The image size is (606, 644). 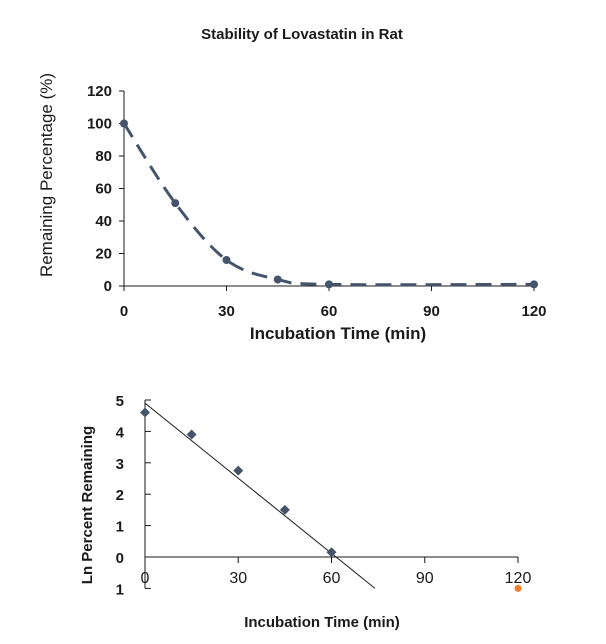 I want to click on chart1-y-tick-label: 0, so click(x=108, y=286).